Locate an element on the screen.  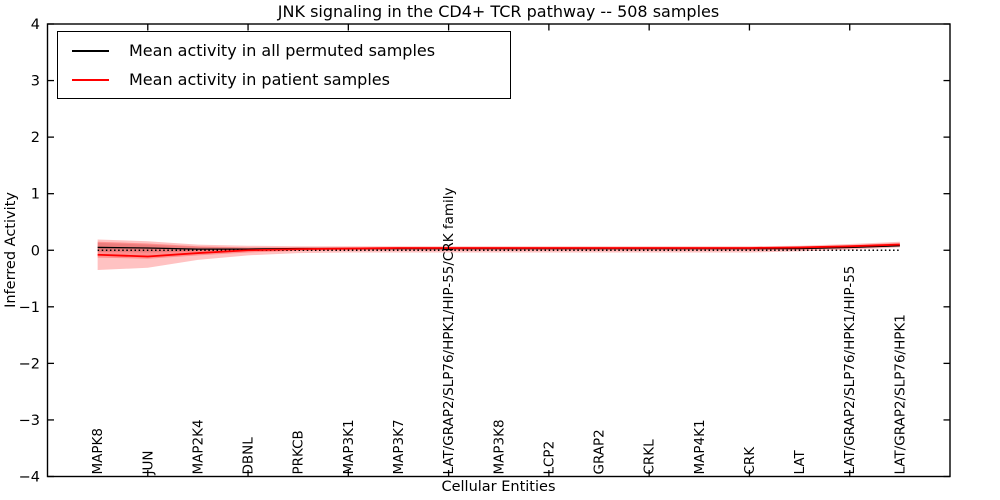
entity-label: MAP3K1 is located at coordinates (349, 446).